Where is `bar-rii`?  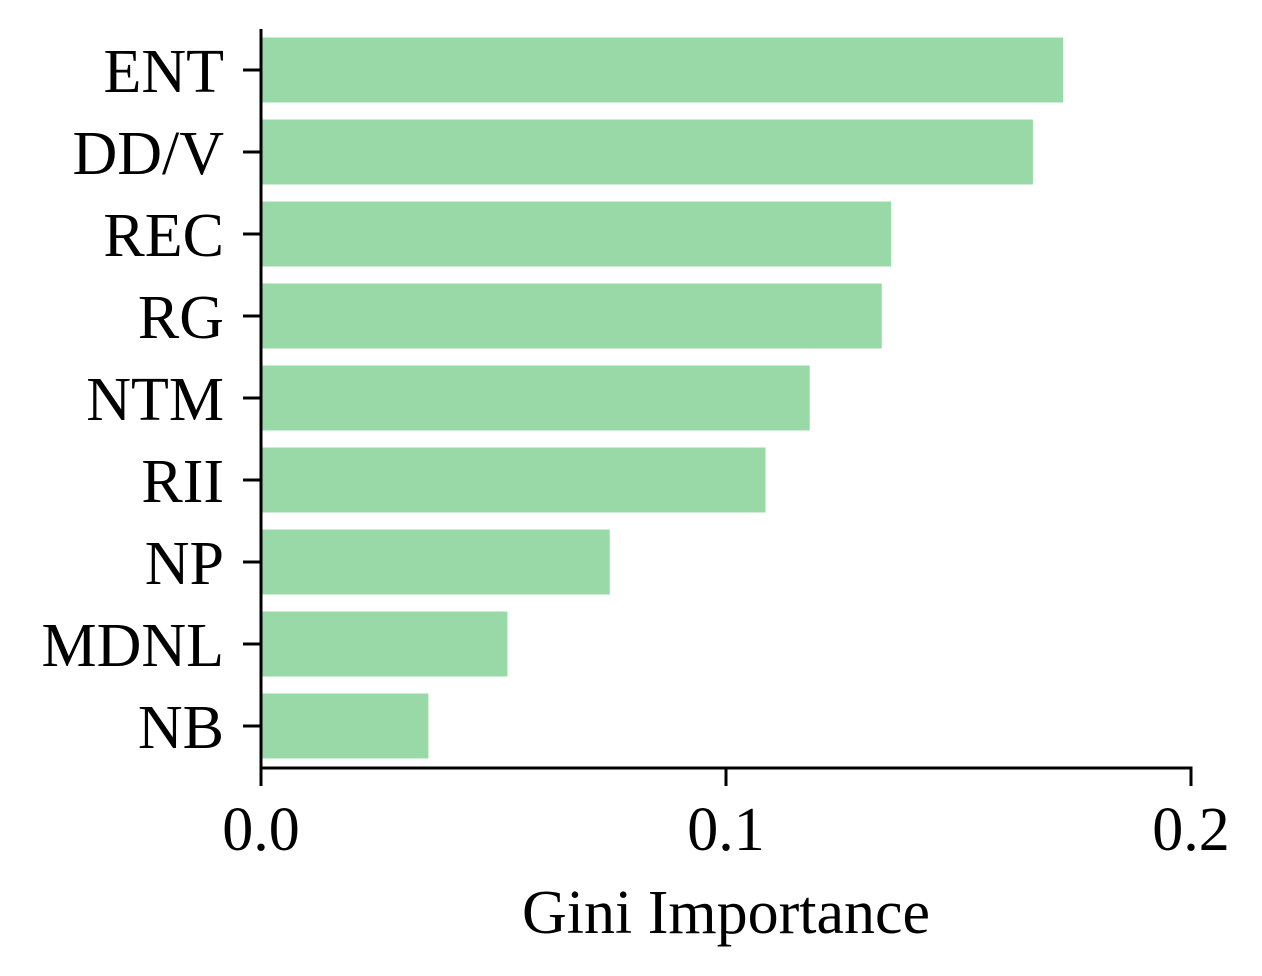
bar-rii is located at coordinates (513, 480).